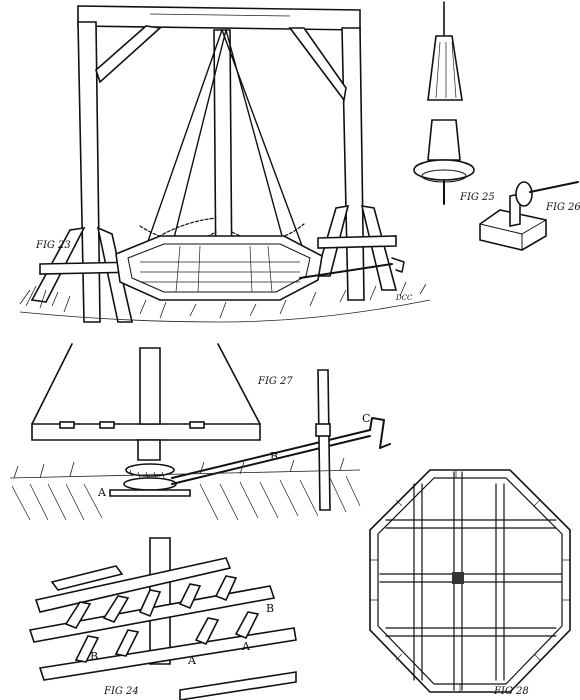 The height and width of the screenshot is (700, 580). I want to click on fig25-pivot: FIG 25, so click(454, 103).